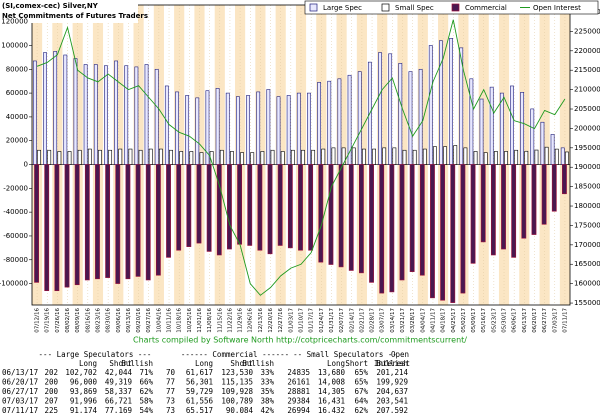  What do you see at coordinates (587, 264) in the screenshot?
I see `y2-tick-label: 165000` at bounding box center [587, 264].